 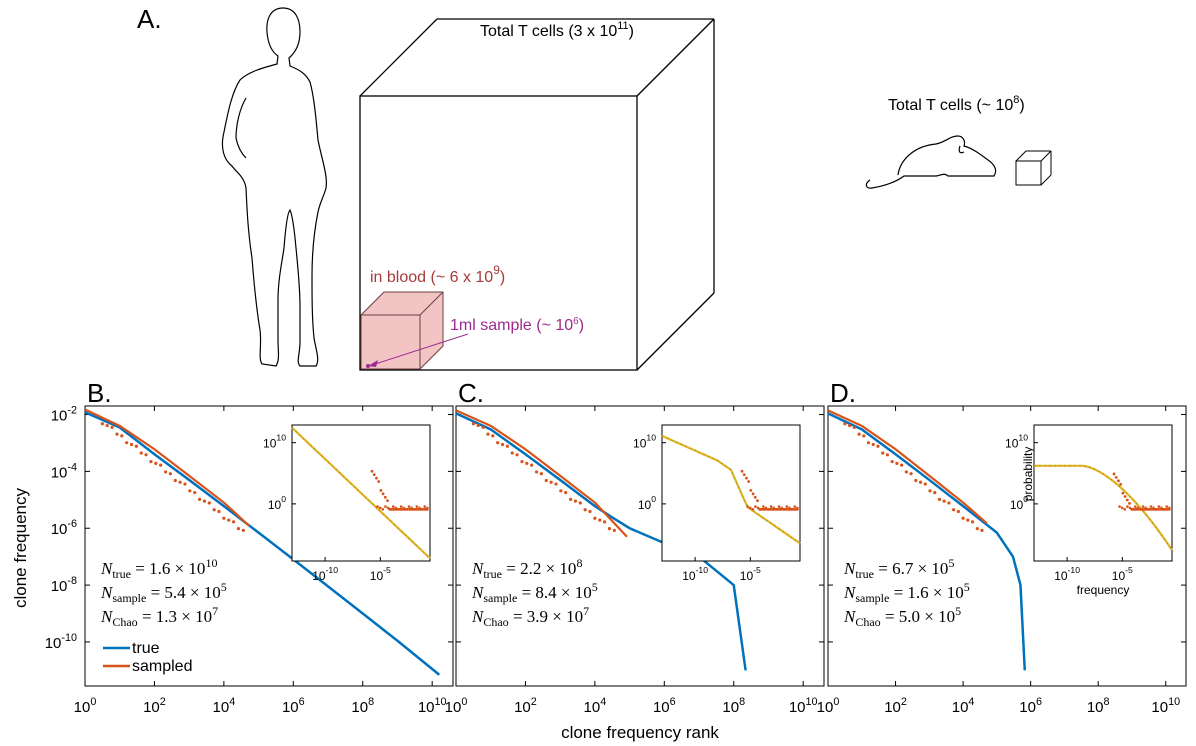 What do you see at coordinates (61, 642) in the screenshot?
I see `y-tick-label: 10⁻¹⁰` at bounding box center [61, 642].